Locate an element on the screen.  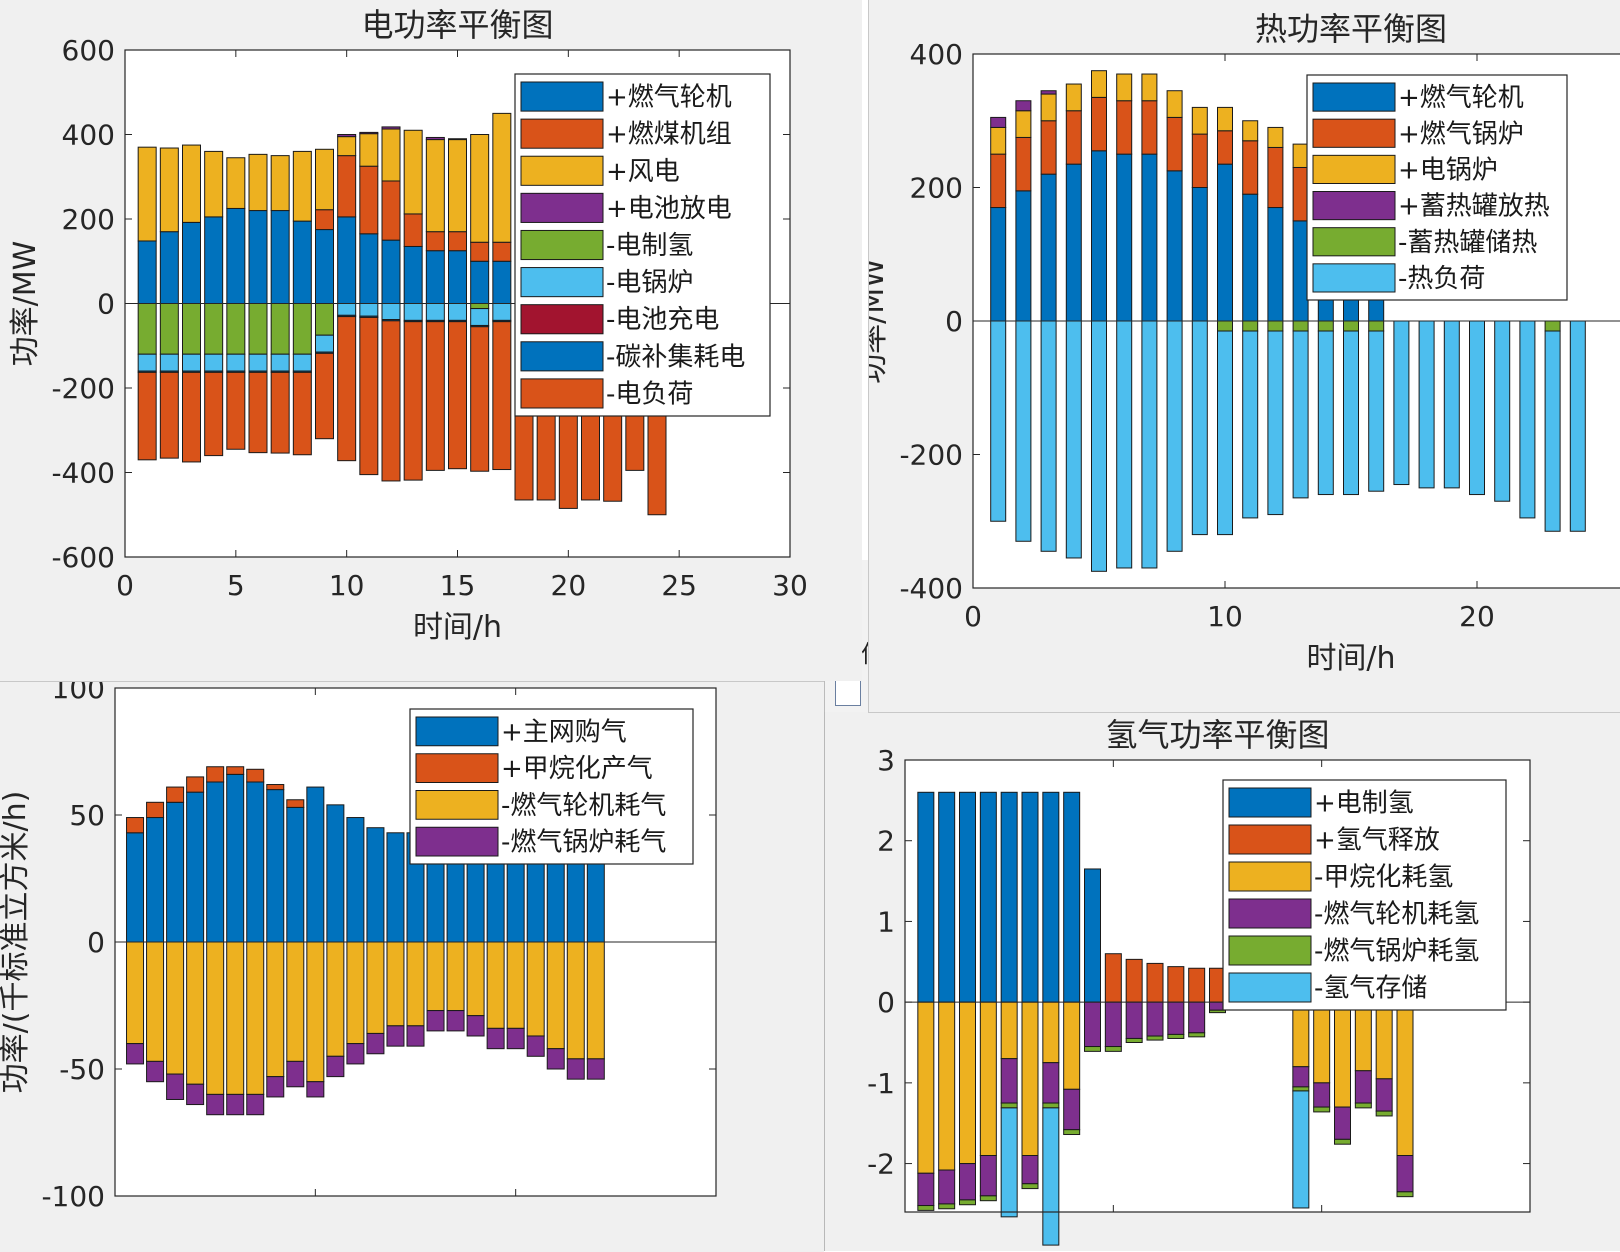
x-tick-label: 20 is located at coordinates (1477, 616).